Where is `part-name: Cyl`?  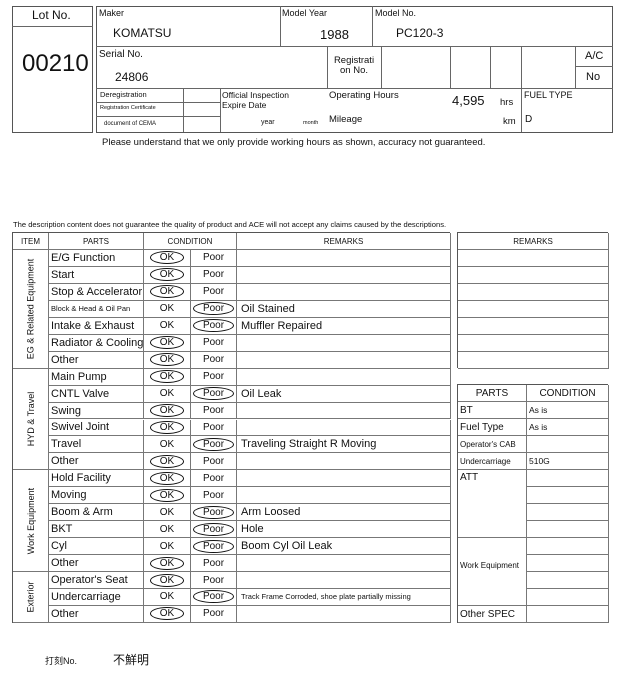 part-name: Cyl is located at coordinates (96, 547).